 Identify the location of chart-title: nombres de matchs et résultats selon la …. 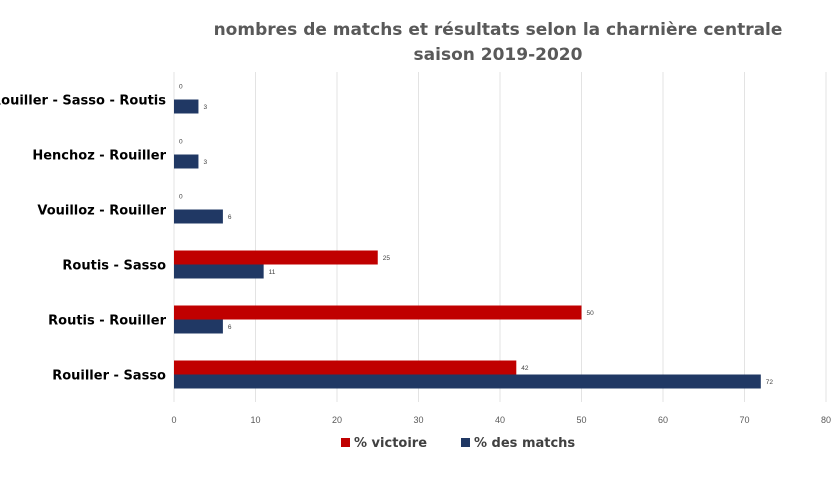
(498, 30).